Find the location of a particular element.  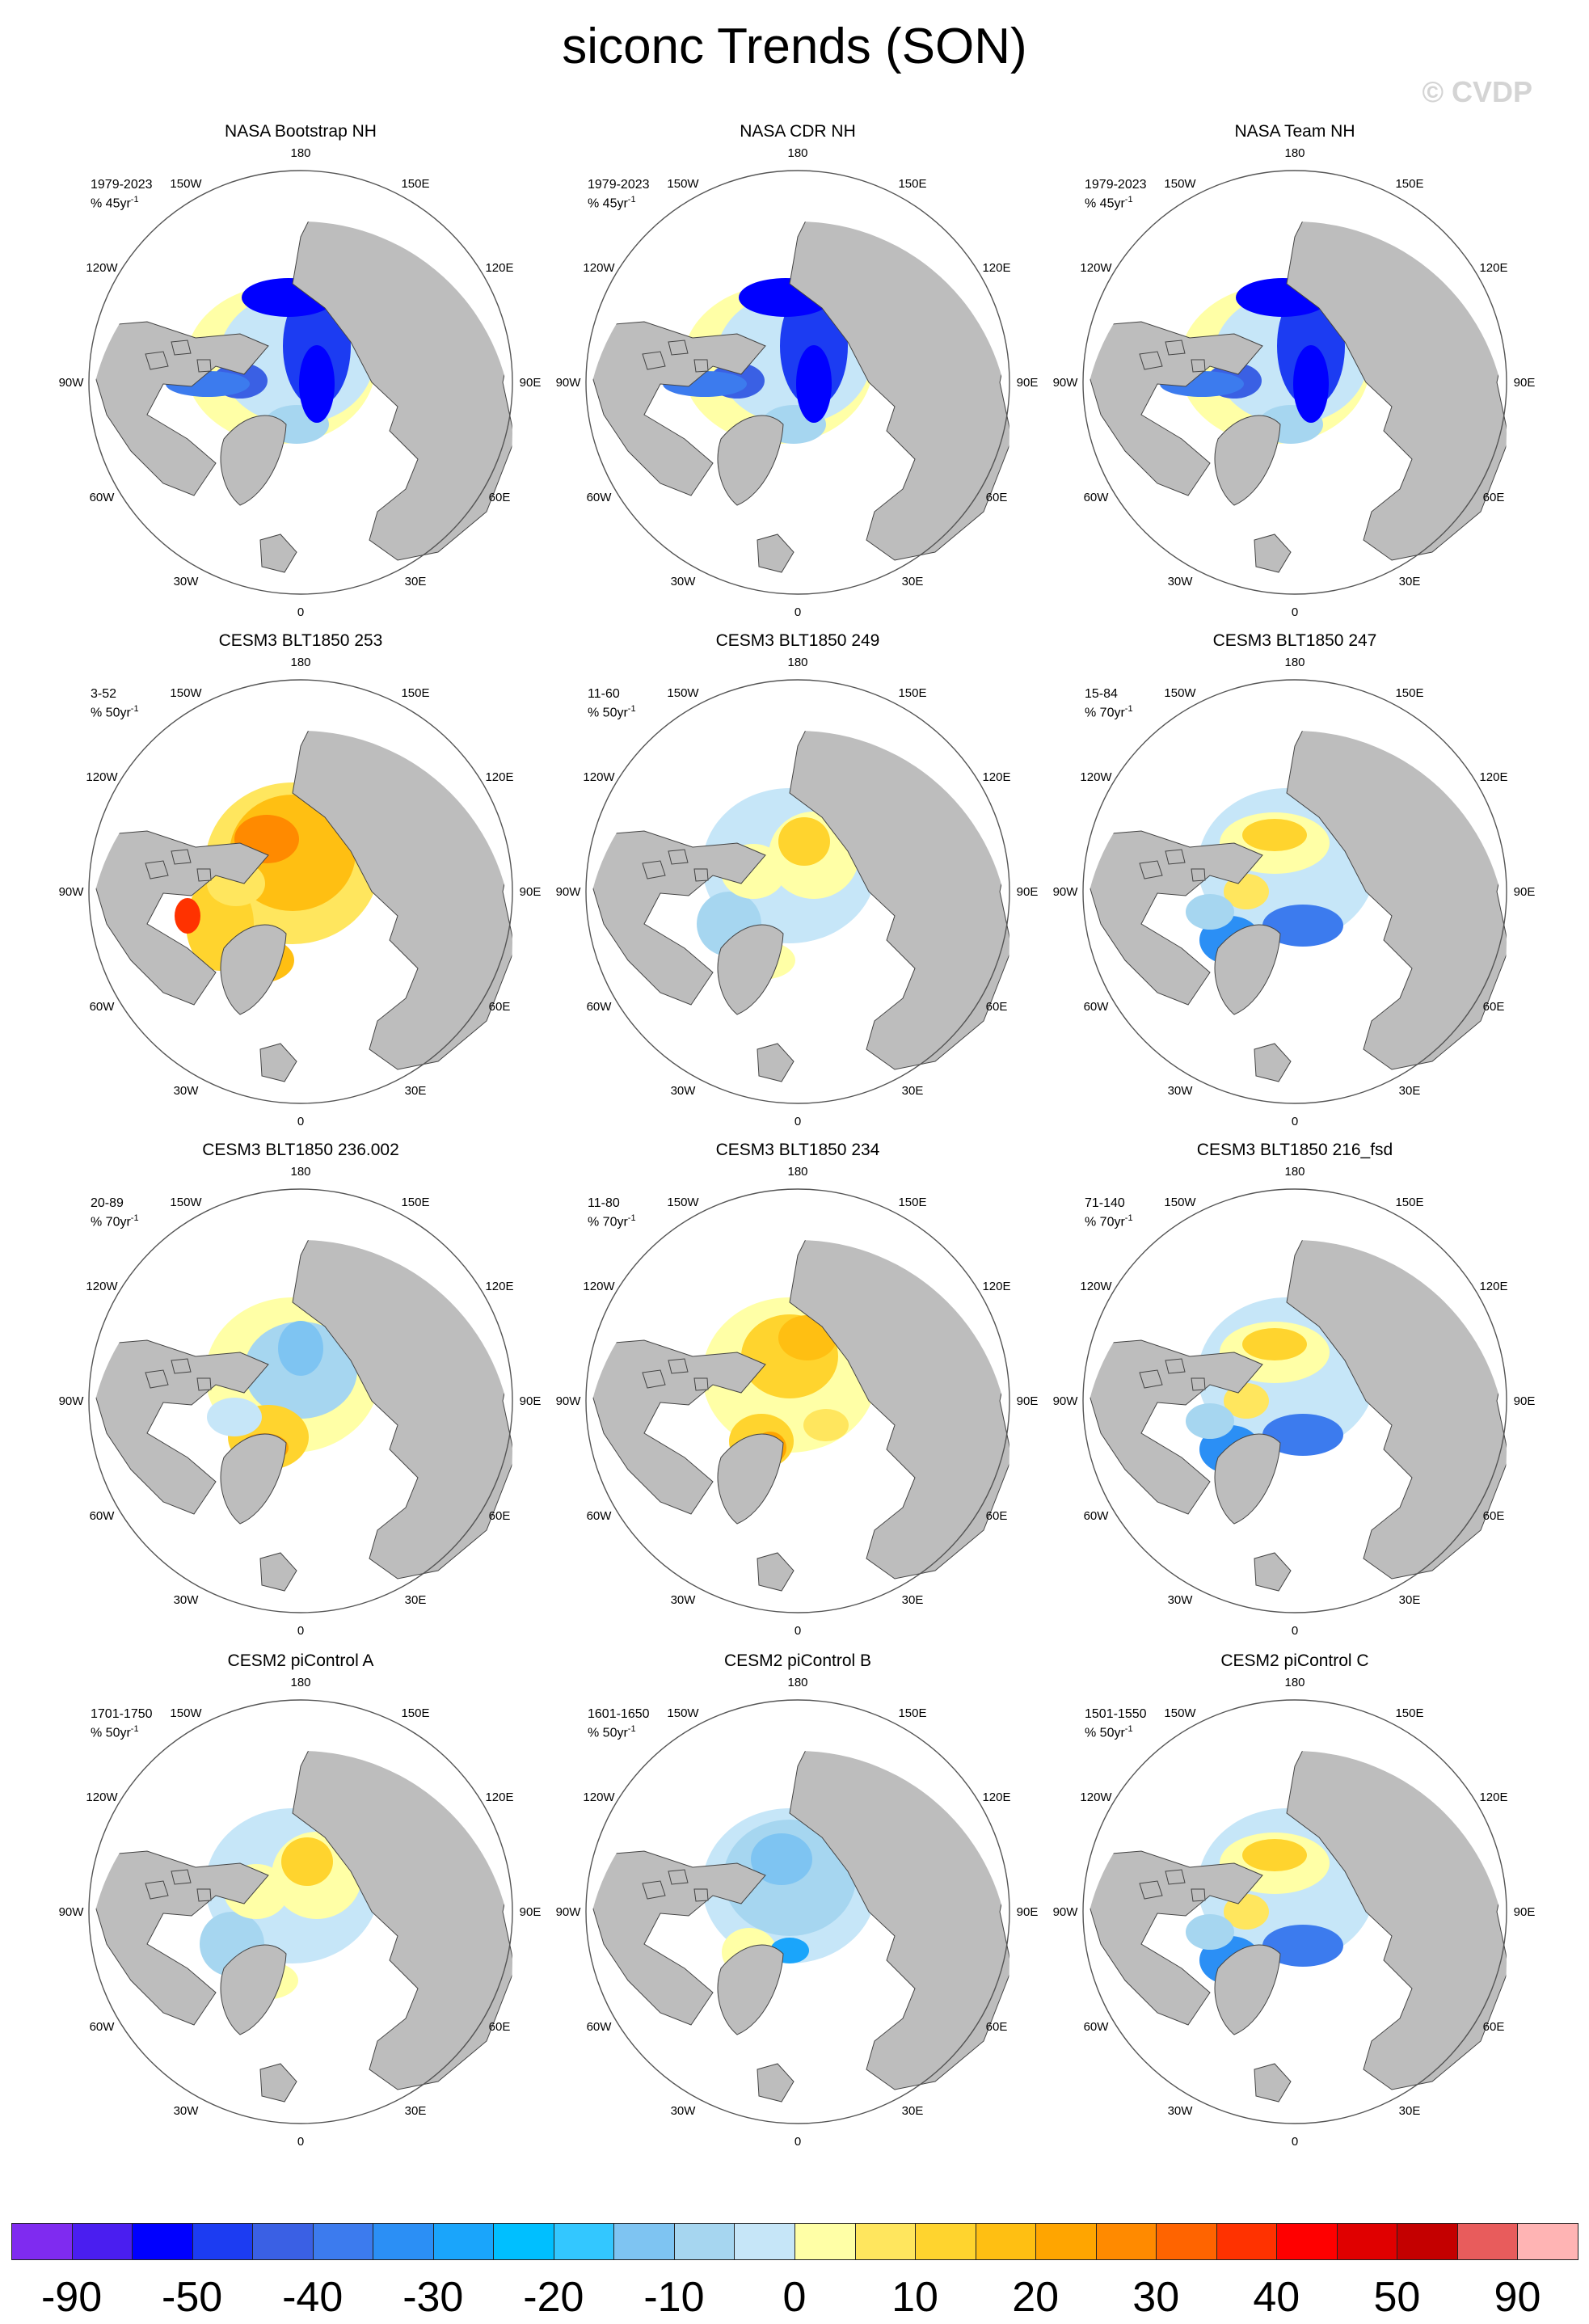

panel-years: 71-140 is located at coordinates (1105, 1203).